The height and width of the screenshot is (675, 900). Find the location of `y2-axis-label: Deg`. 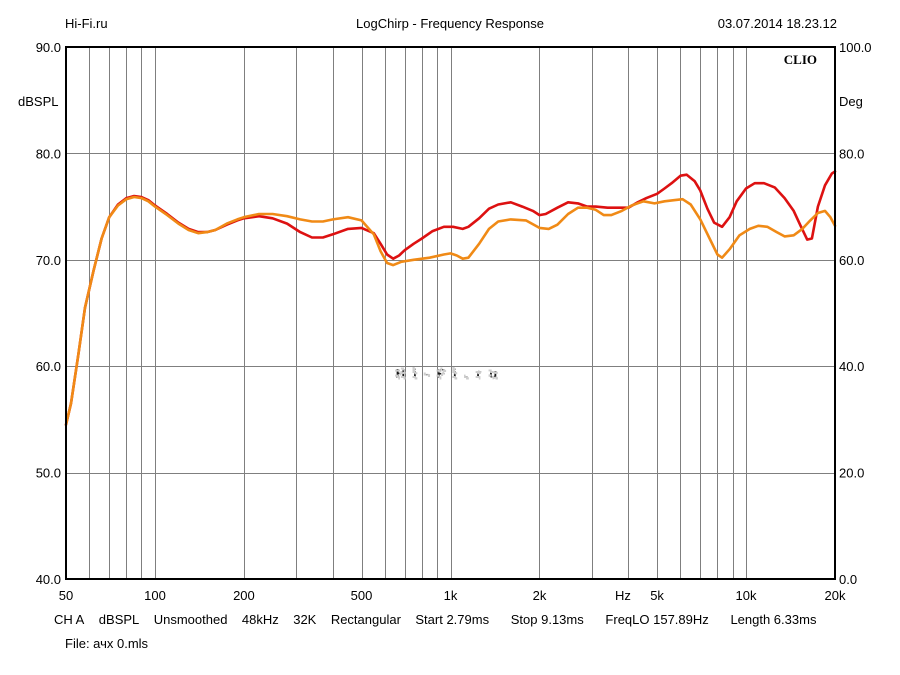

y2-axis-label: Deg is located at coordinates (851, 101).